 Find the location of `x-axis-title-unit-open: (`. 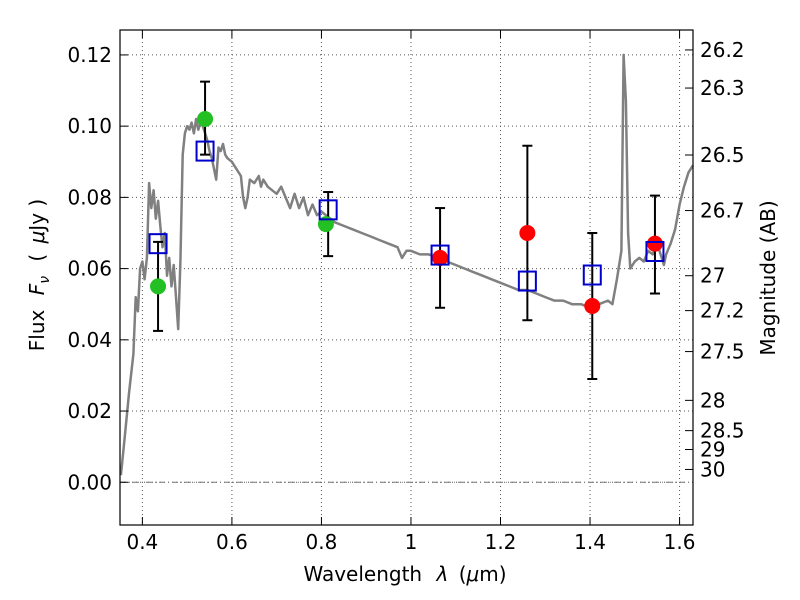

x-axis-title-unit-open: ( is located at coordinates (463, 574).